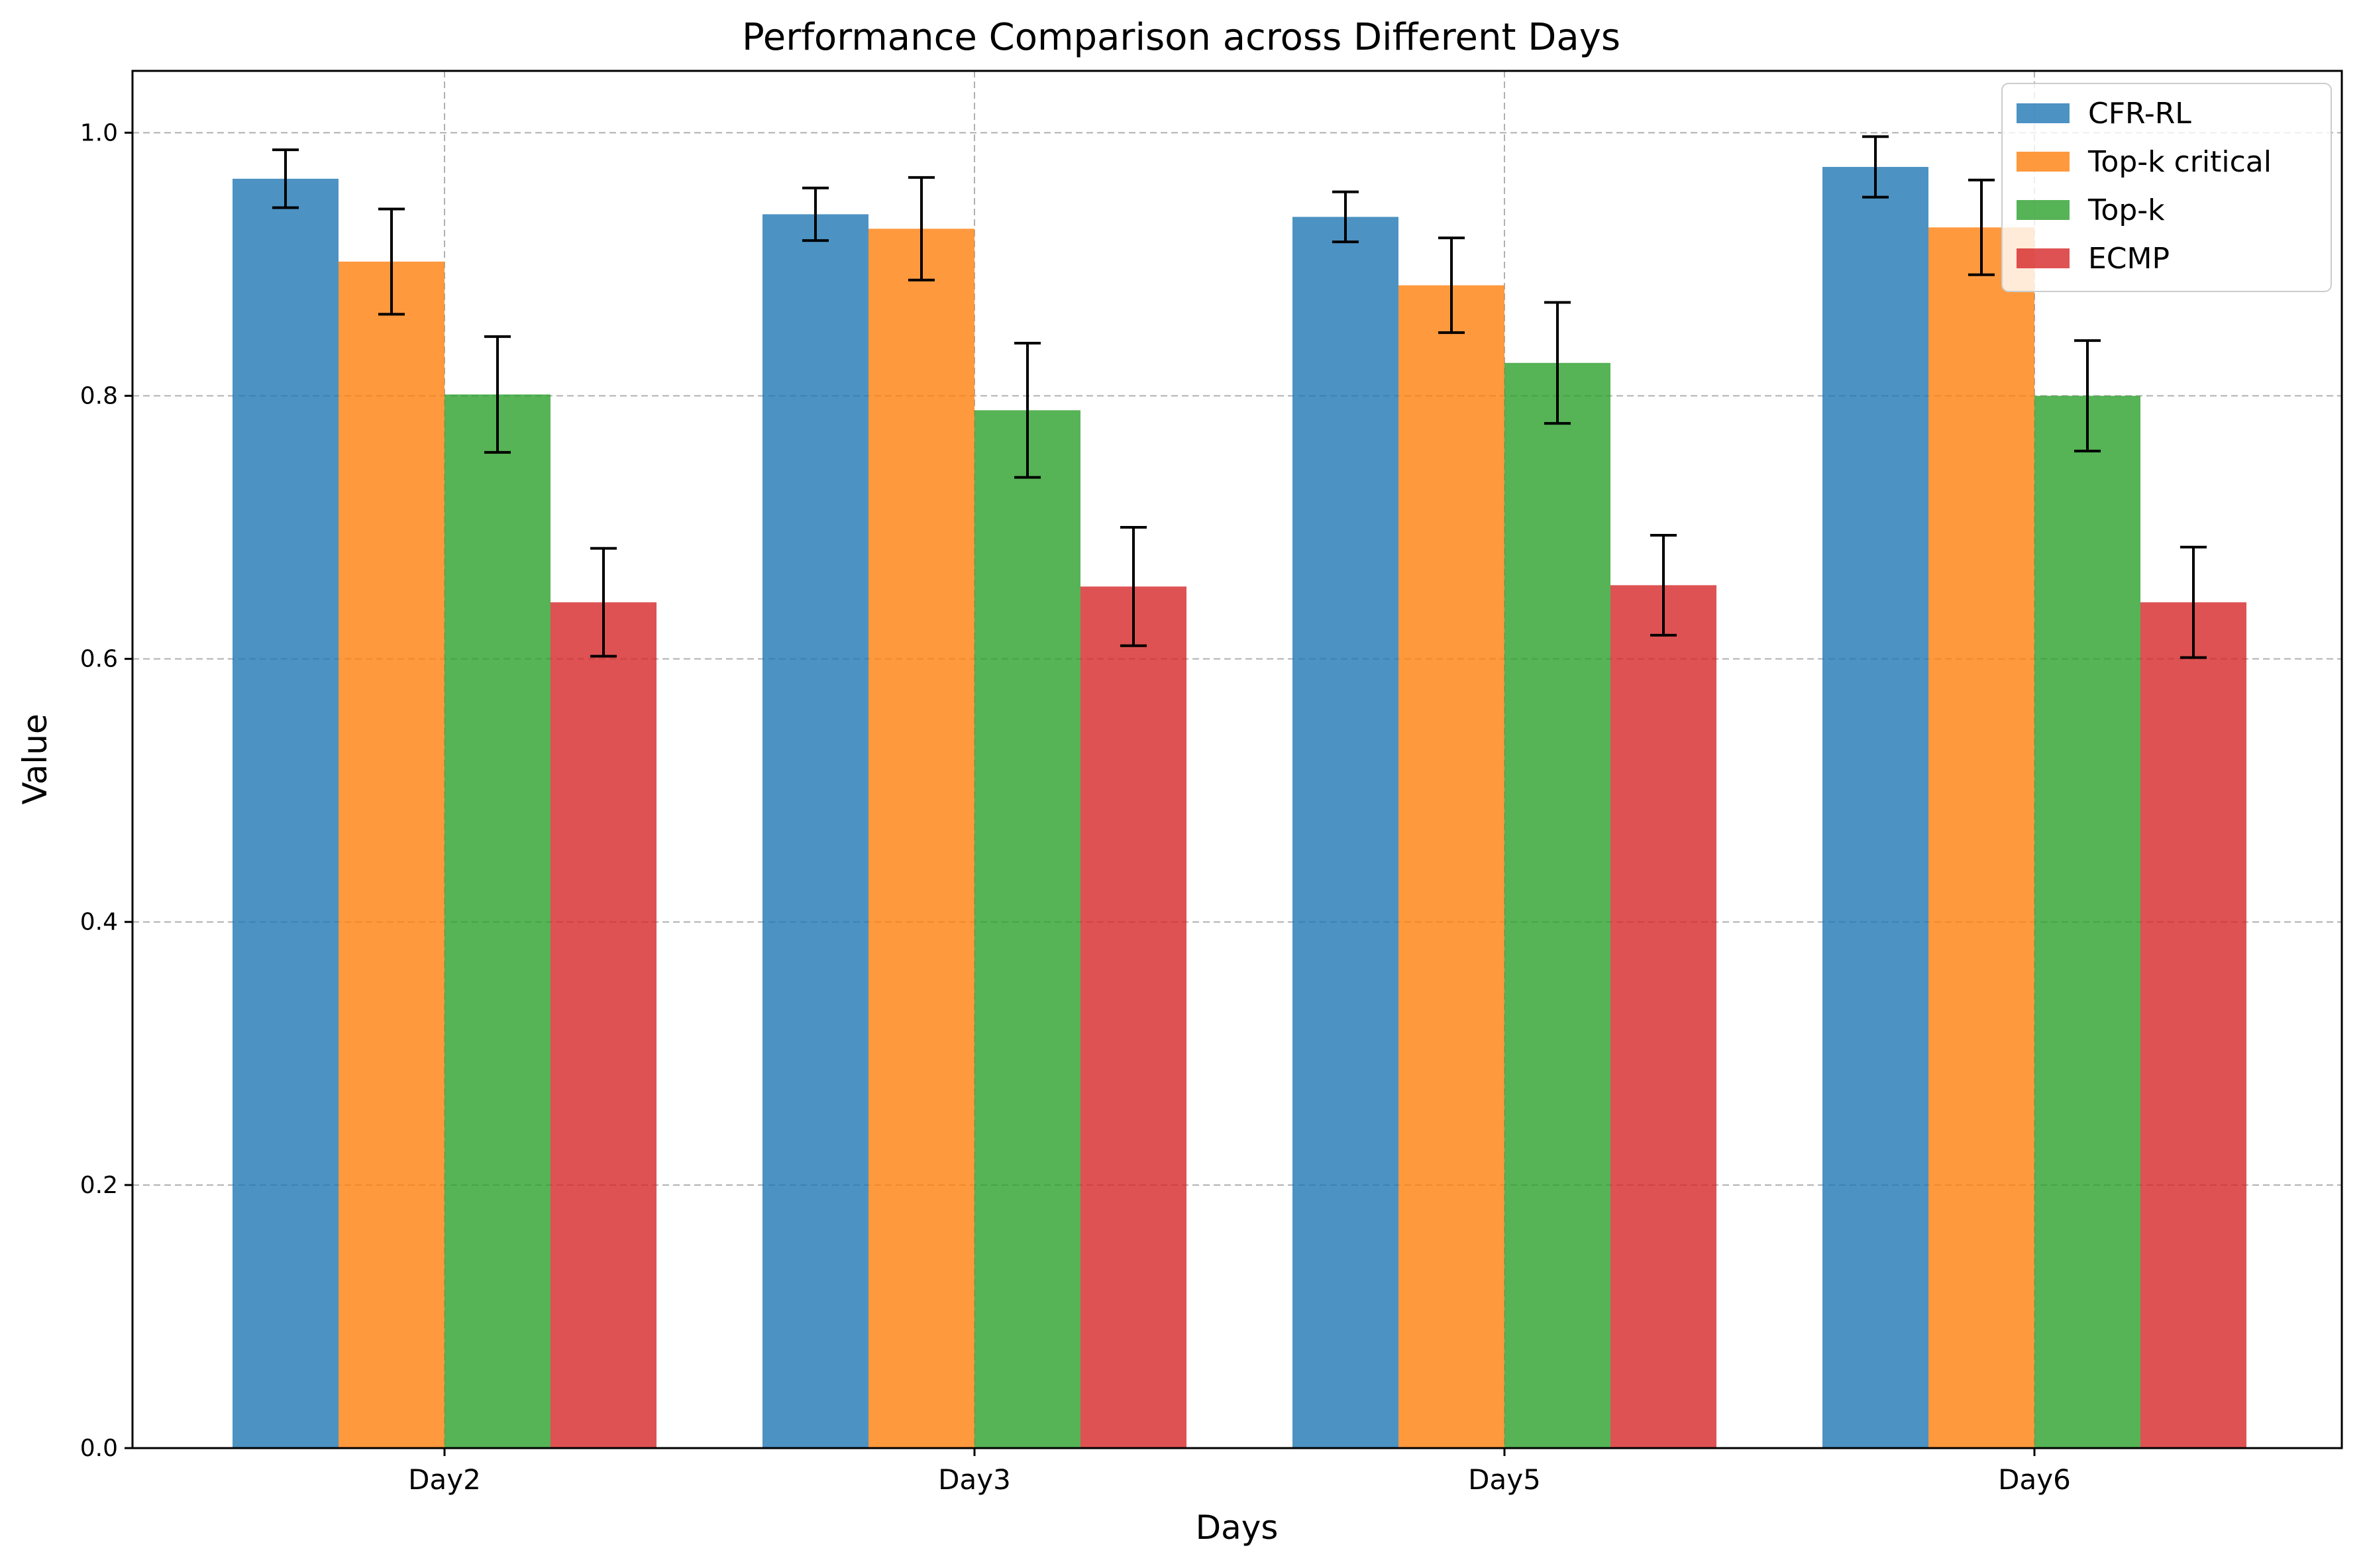  Describe the element at coordinates (2129, 259) in the screenshot. I see `legend-label: ECMP` at that location.